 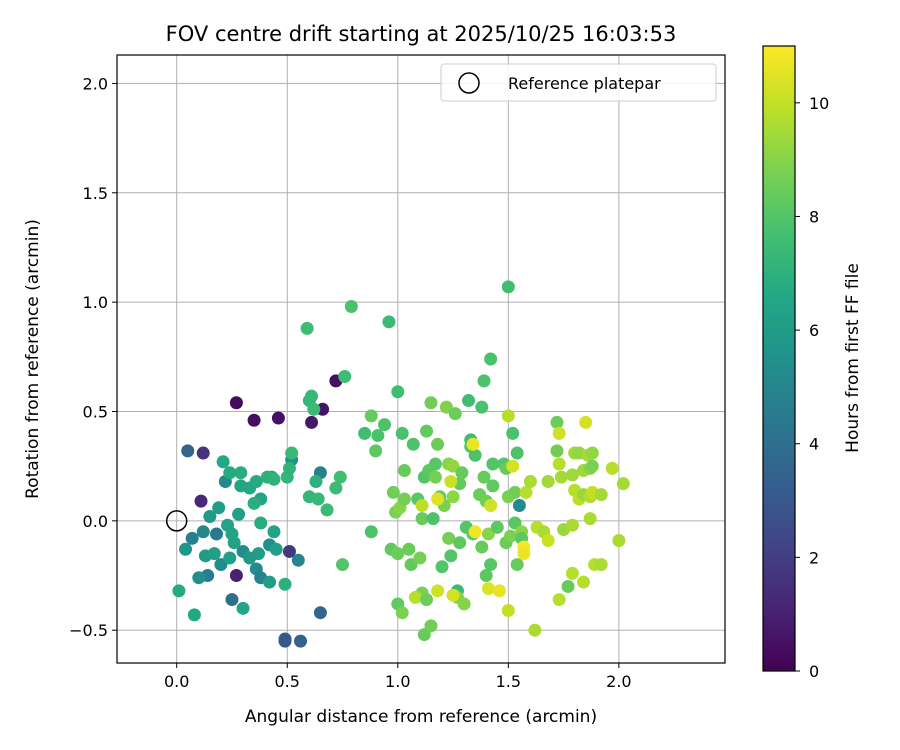 What do you see at coordinates (469, 83) in the screenshot?
I see `legend-marker-icon` at bounding box center [469, 83].